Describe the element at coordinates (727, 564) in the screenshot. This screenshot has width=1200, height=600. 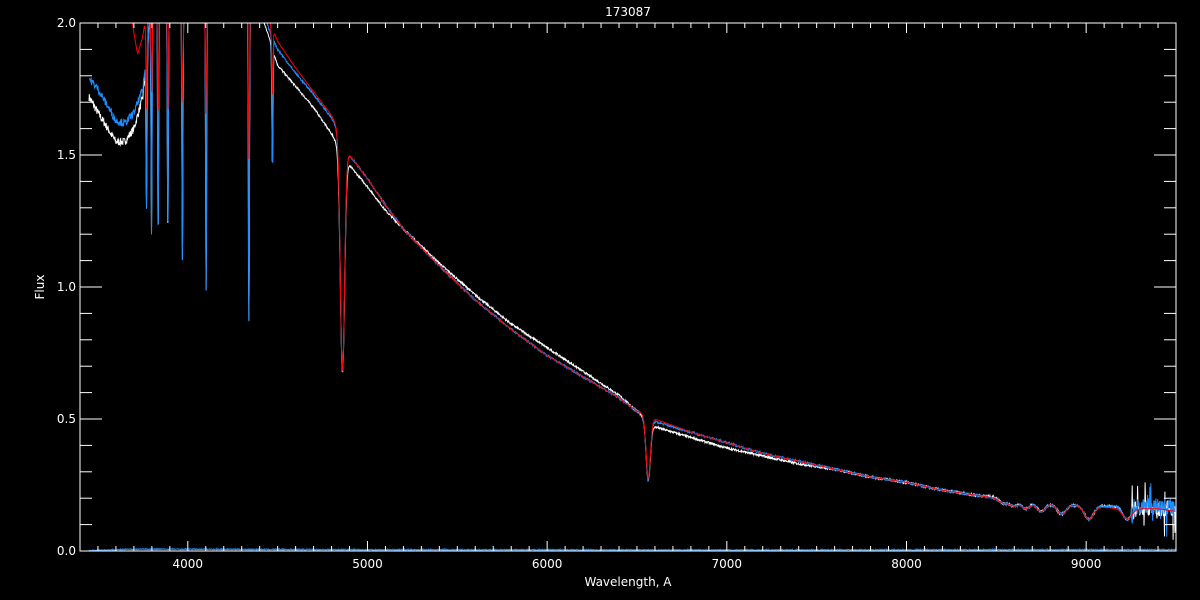
I see `x-tick-label: 7000` at that location.